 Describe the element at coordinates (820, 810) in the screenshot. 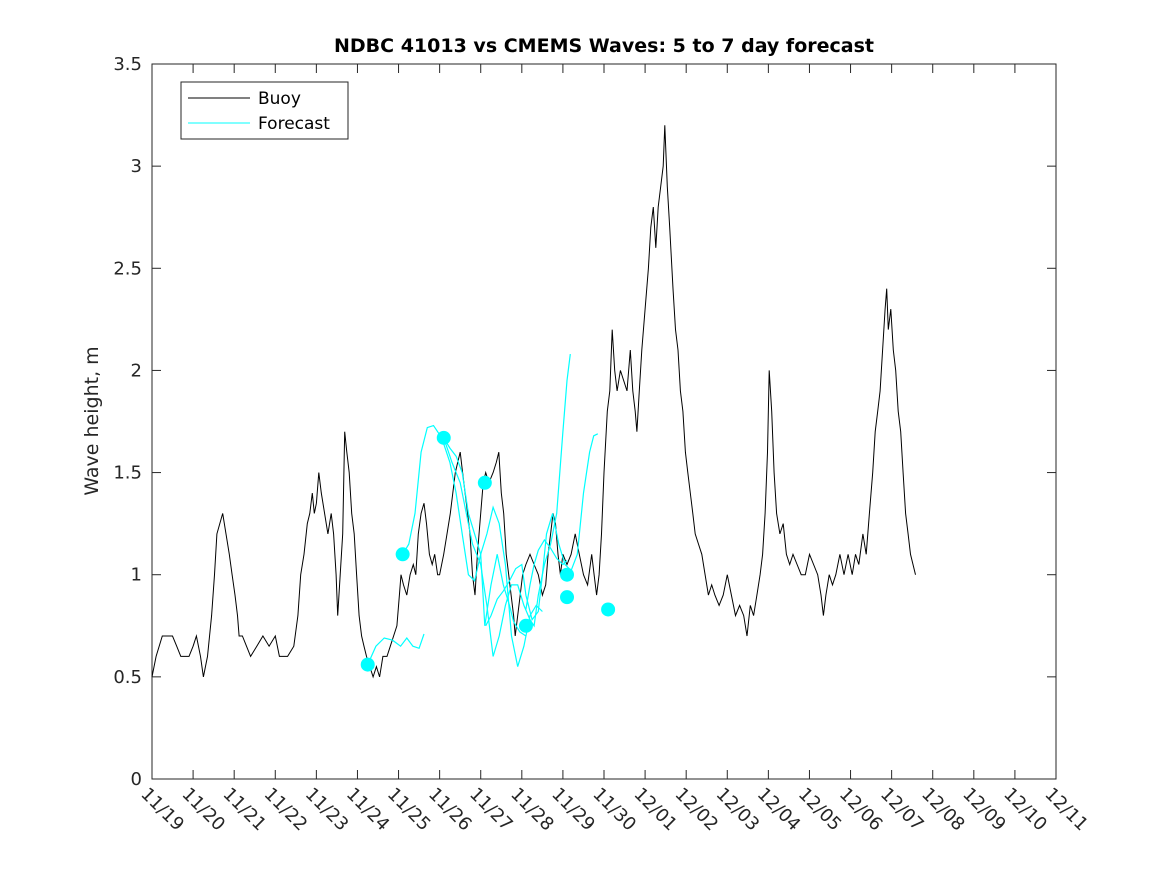

I see `x-tick-label: 12/05` at that location.